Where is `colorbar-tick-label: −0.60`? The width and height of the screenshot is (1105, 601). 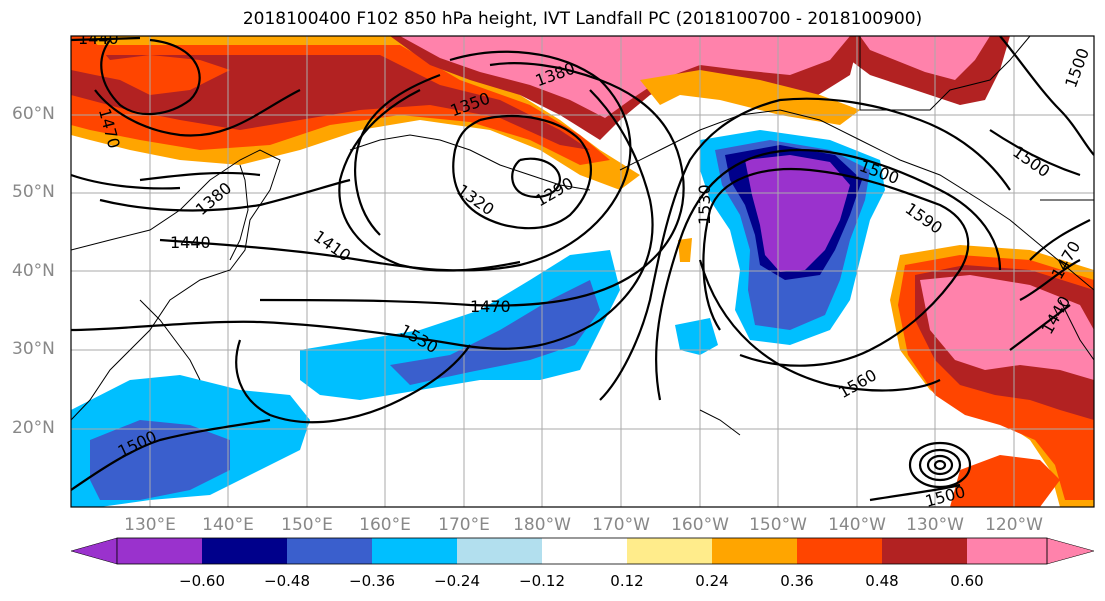
colorbar-tick-label: −0.60 is located at coordinates (202, 581).